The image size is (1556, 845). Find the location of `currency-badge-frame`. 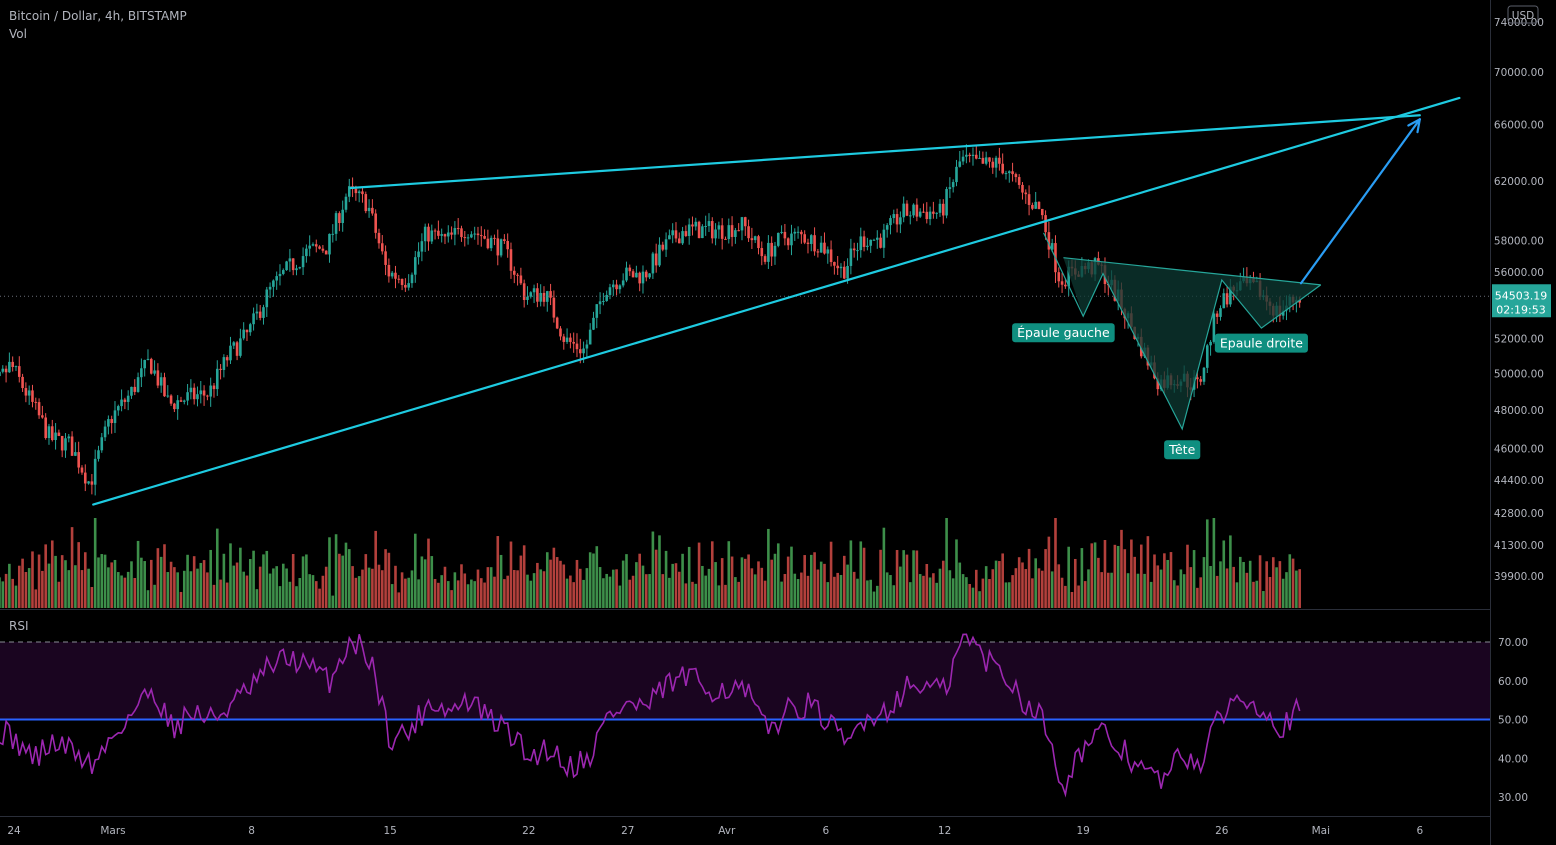

currency-badge-frame is located at coordinates (1523, 14).